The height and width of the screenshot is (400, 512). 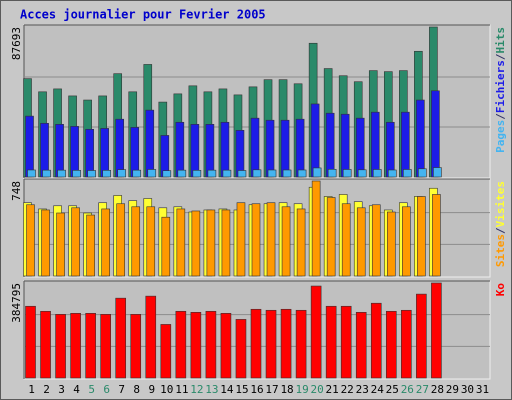 I want to click on x-tick-label: 18, so click(x=286, y=389).